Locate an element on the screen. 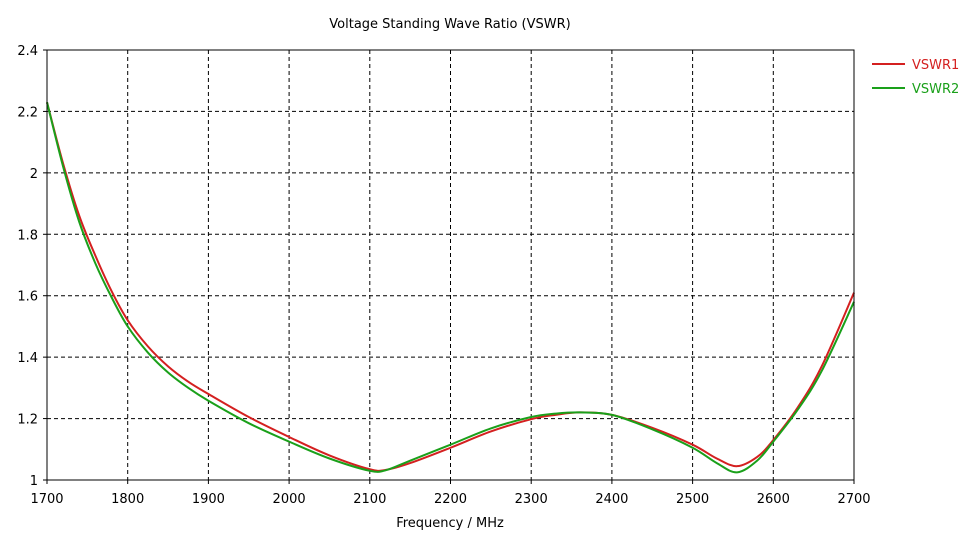 The height and width of the screenshot is (535, 975). y-tick-label: 1.2 is located at coordinates (27, 420).